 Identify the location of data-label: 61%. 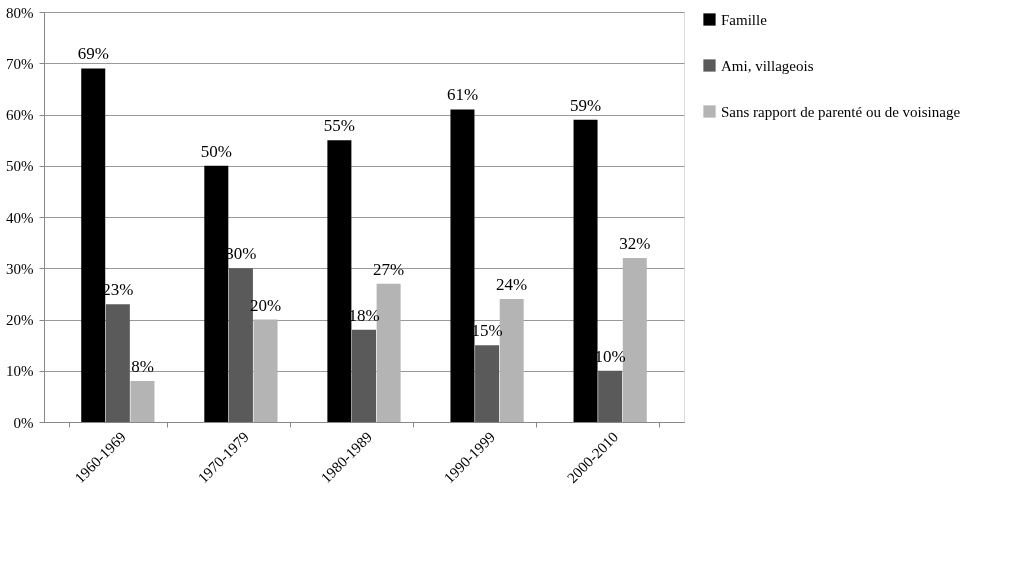
(462, 95).